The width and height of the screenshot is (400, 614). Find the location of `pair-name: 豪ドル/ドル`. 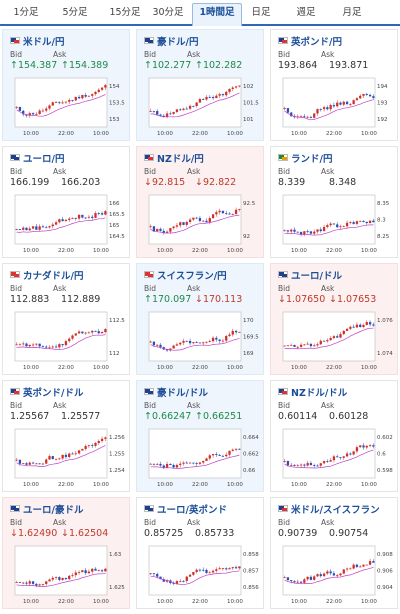

pair-name: 豪ドル/ドル is located at coordinates (182, 393).